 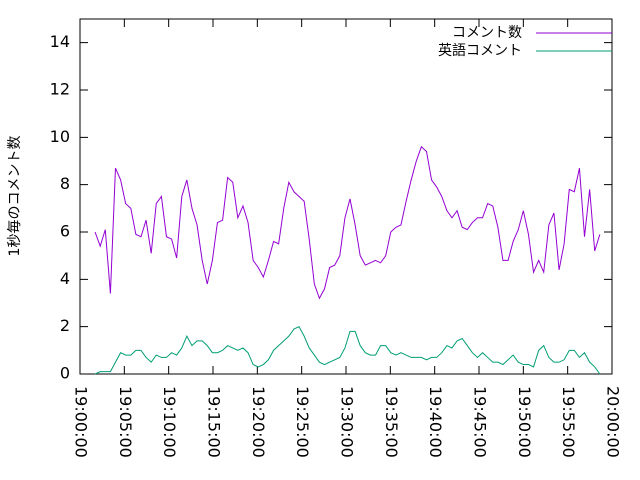 I want to click on y-tick-label: 12, so click(x=60, y=89).